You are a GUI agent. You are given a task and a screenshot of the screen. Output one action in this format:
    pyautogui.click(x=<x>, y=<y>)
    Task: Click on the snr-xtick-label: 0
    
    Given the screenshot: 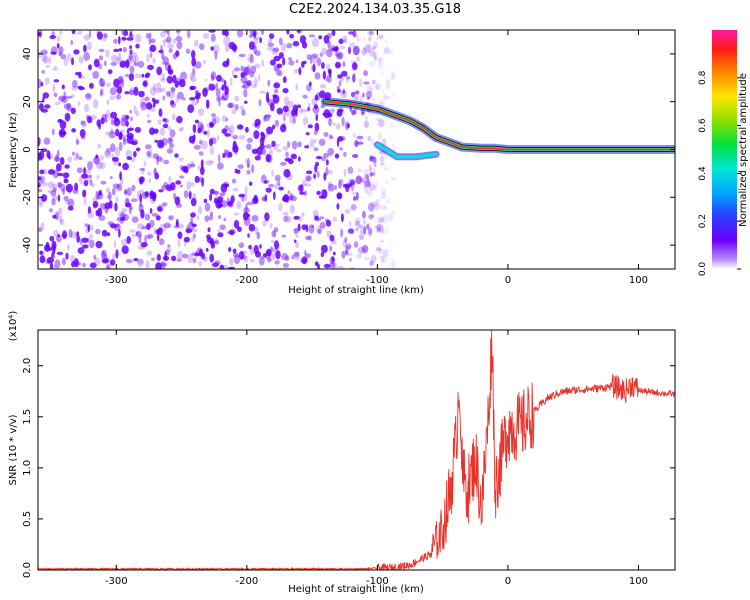 What is the action you would take?
    pyautogui.click(x=508, y=581)
    